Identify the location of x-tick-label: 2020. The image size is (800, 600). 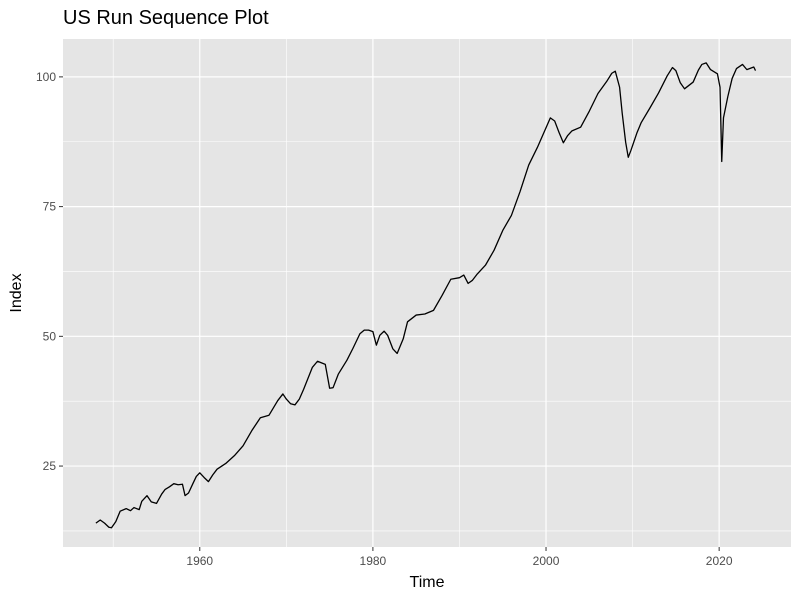
(719, 561).